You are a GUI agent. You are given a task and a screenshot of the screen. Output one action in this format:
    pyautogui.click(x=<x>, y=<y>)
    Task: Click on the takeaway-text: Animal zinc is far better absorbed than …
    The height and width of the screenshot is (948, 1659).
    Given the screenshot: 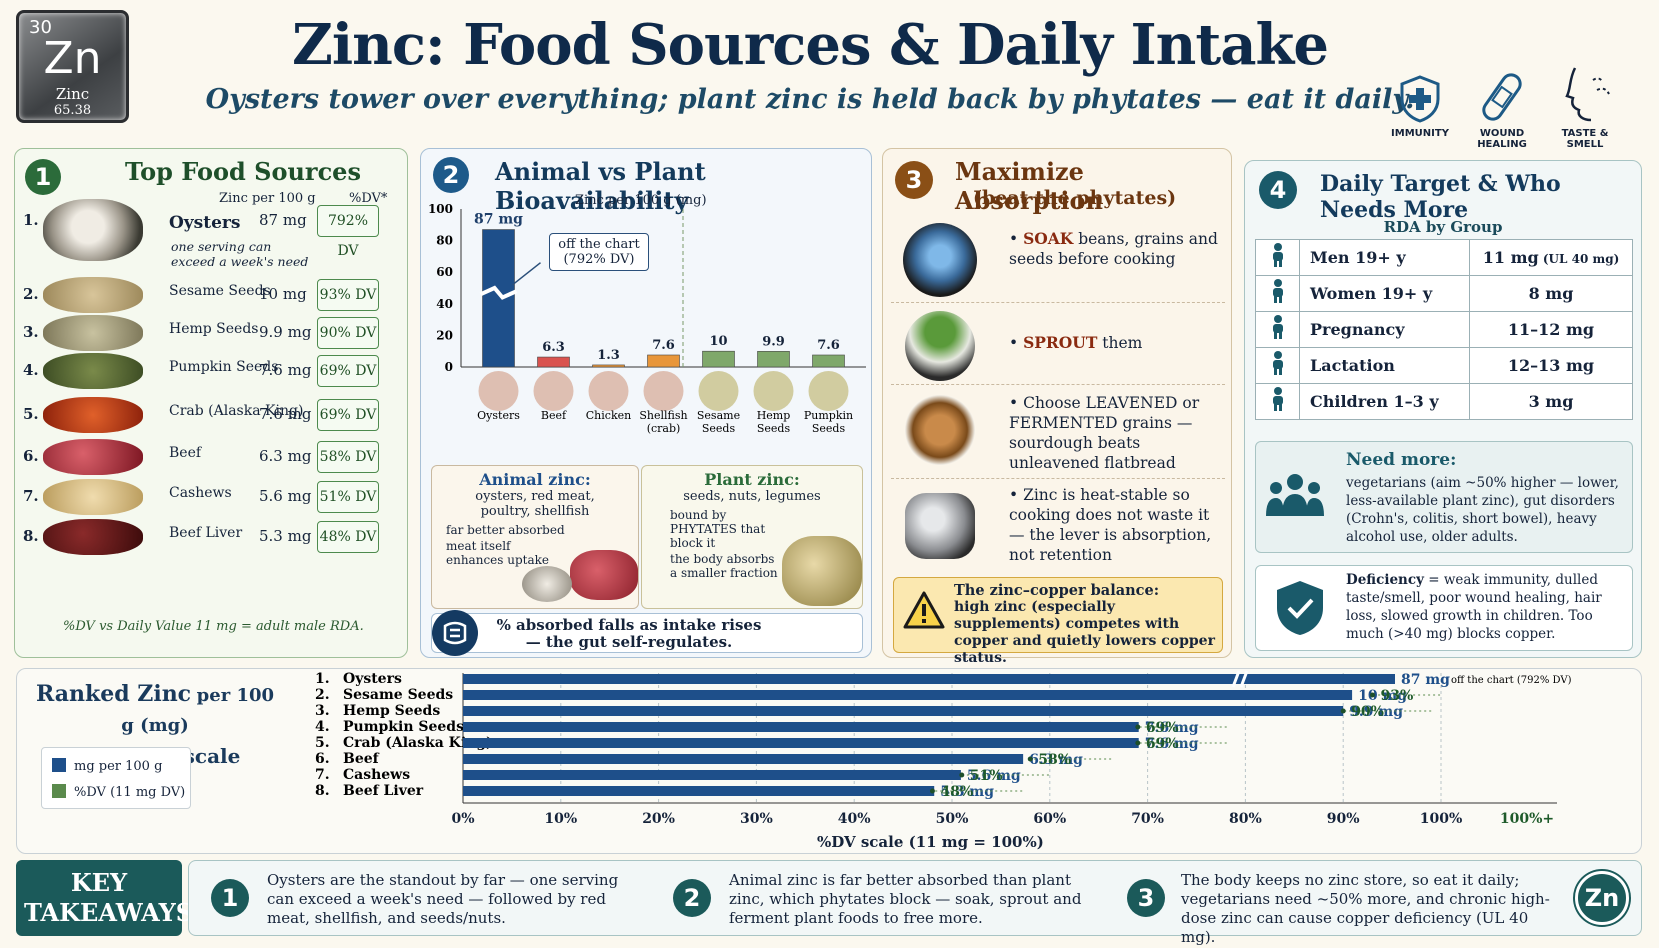 What is the action you would take?
    pyautogui.click(x=905, y=899)
    